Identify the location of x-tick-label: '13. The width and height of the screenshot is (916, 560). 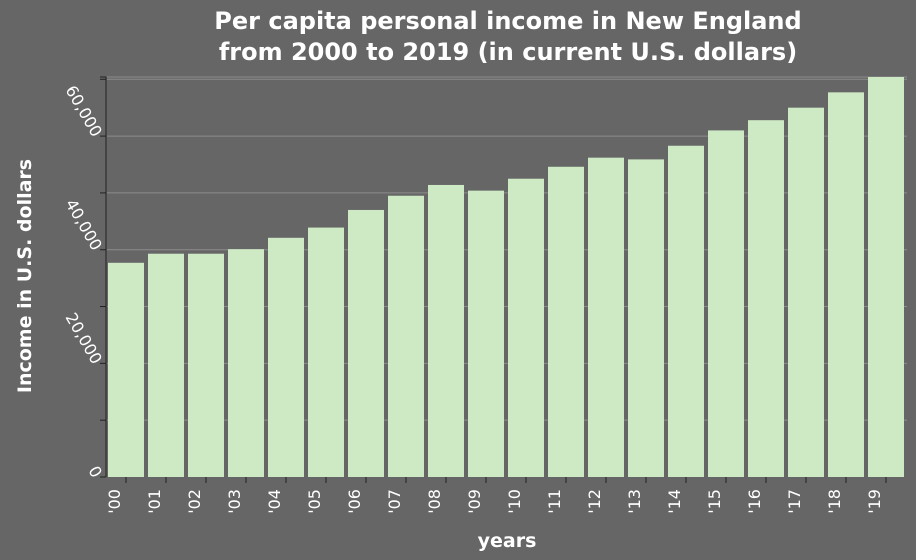
(634, 501).